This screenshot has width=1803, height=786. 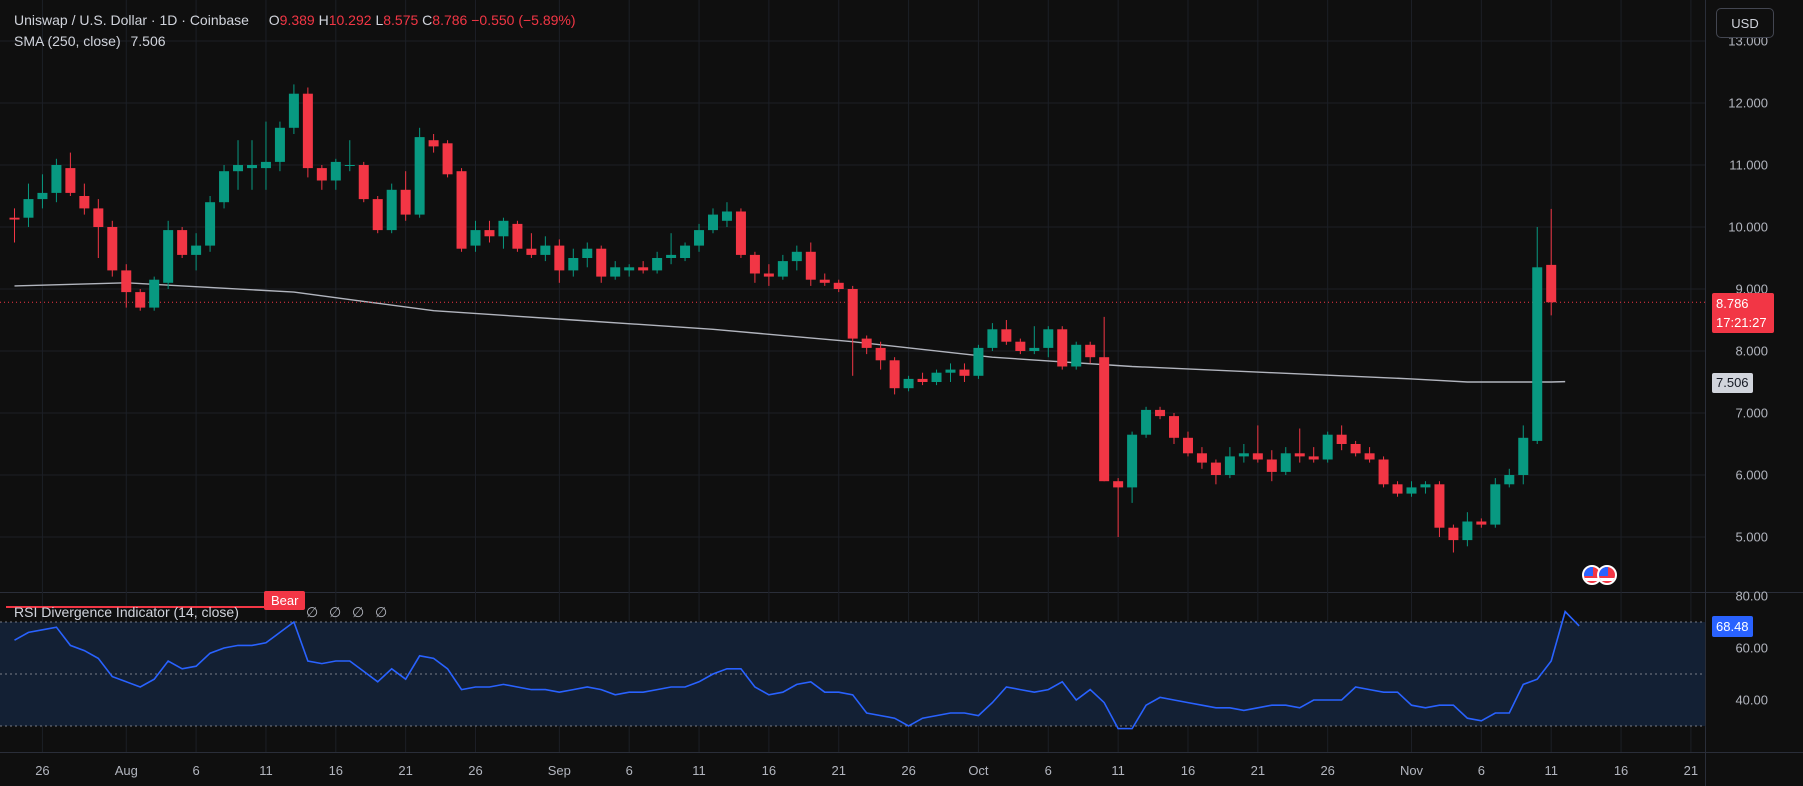 What do you see at coordinates (1188, 770) in the screenshot?
I see `x-tick-label: 16` at bounding box center [1188, 770].